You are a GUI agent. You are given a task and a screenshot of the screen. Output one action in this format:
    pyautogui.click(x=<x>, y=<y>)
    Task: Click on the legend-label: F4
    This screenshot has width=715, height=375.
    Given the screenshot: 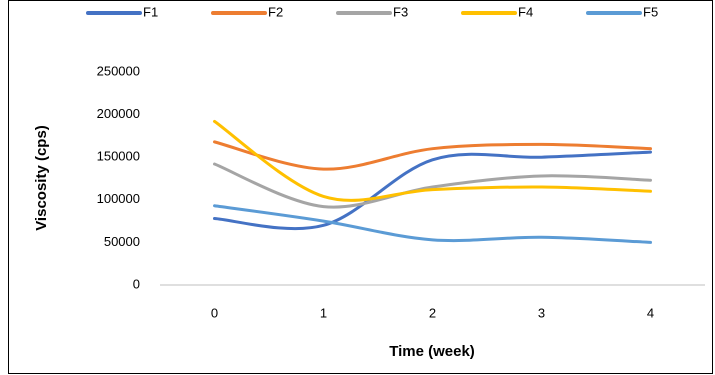 What is the action you would take?
    pyautogui.click(x=525, y=11)
    